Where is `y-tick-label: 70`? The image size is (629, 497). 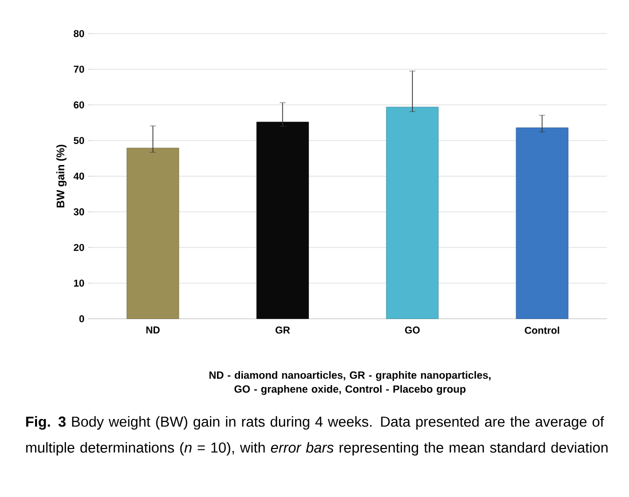
y-tick-label: 70 is located at coordinates (79, 69).